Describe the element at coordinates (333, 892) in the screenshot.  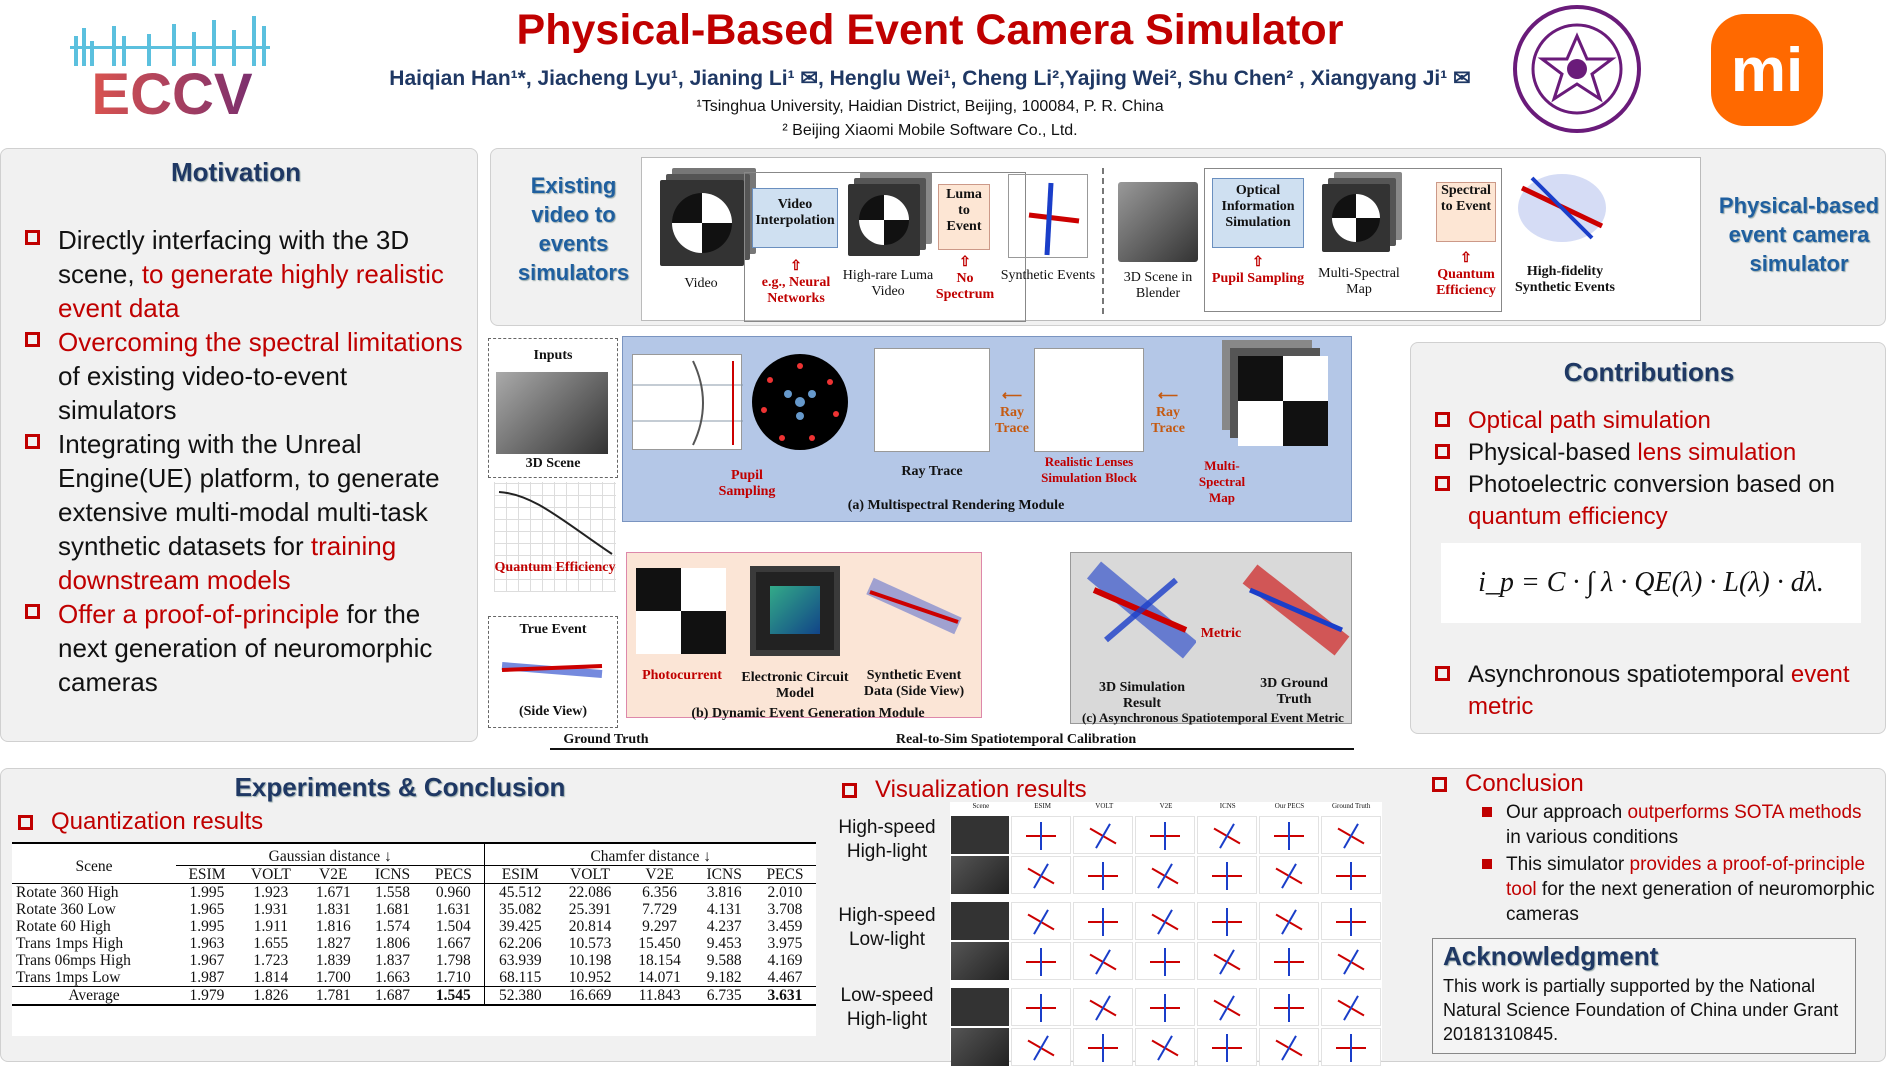
I see `table-cell: 1.671` at that location.